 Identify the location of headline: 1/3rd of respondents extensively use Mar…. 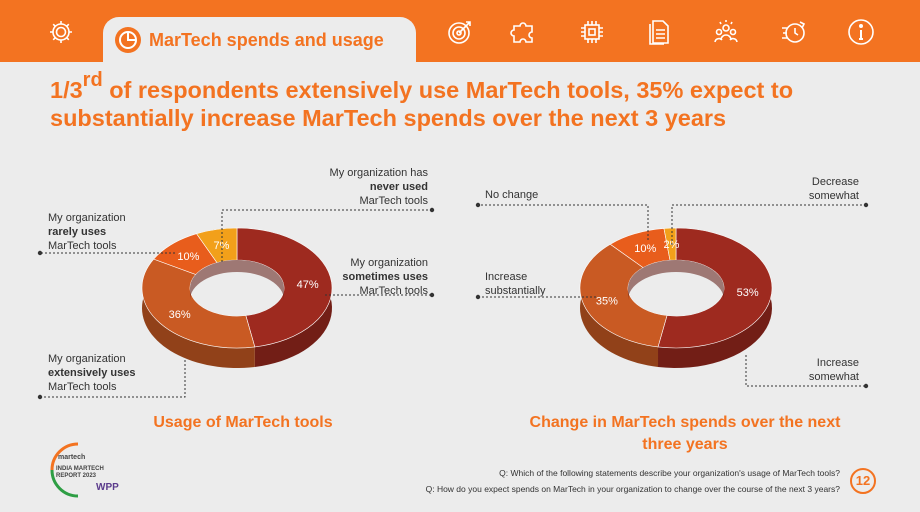
(422, 100).